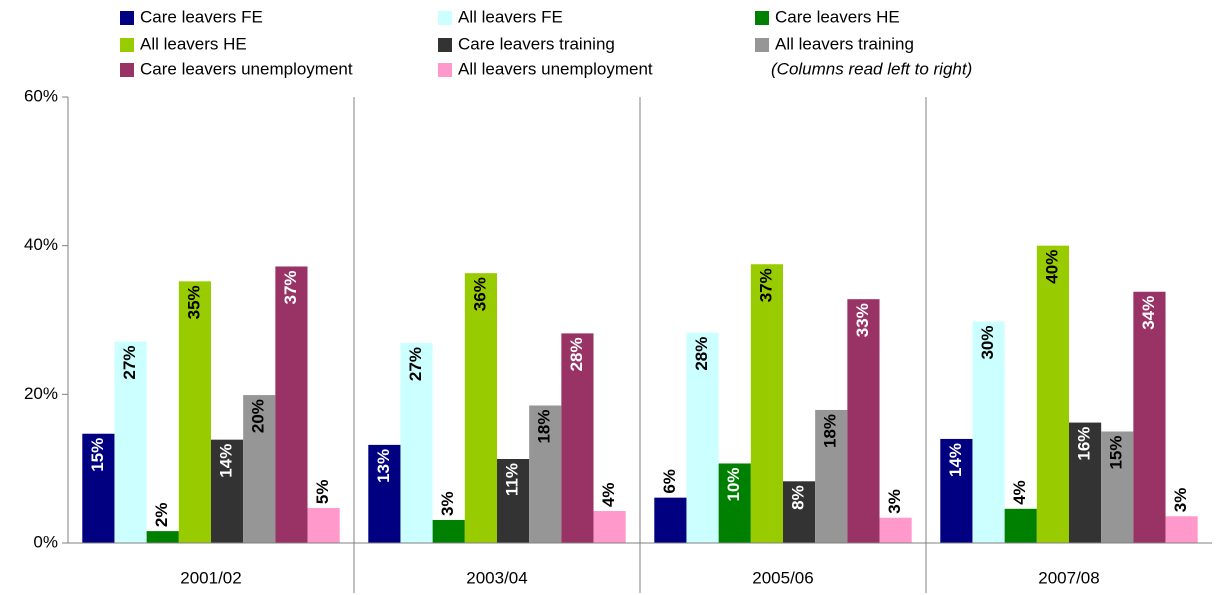 Image resolution: width=1229 pixels, height=595 pixels. Describe the element at coordinates (510, 16) in the screenshot. I see `legend-label: All leavers FE` at that location.